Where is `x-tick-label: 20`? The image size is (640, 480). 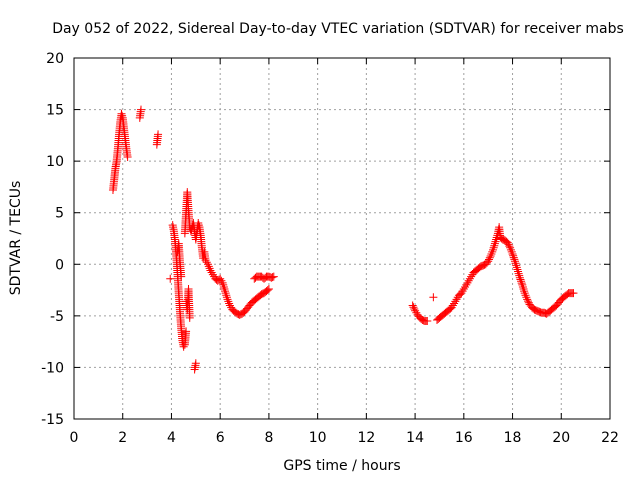 x-tick-label: 20 is located at coordinates (561, 438).